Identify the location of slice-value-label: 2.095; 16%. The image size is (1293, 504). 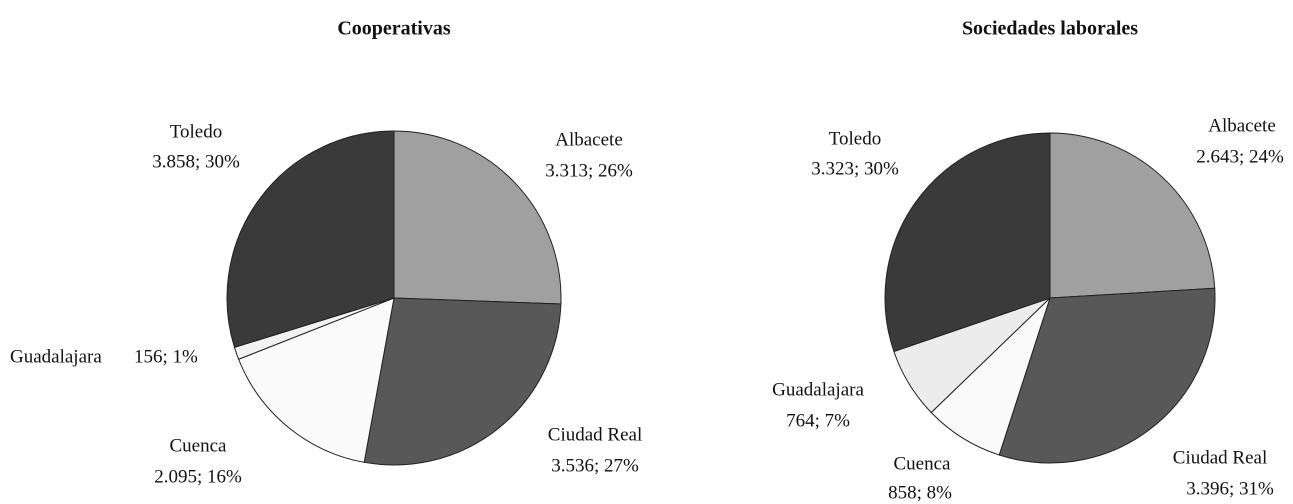
(198, 476).